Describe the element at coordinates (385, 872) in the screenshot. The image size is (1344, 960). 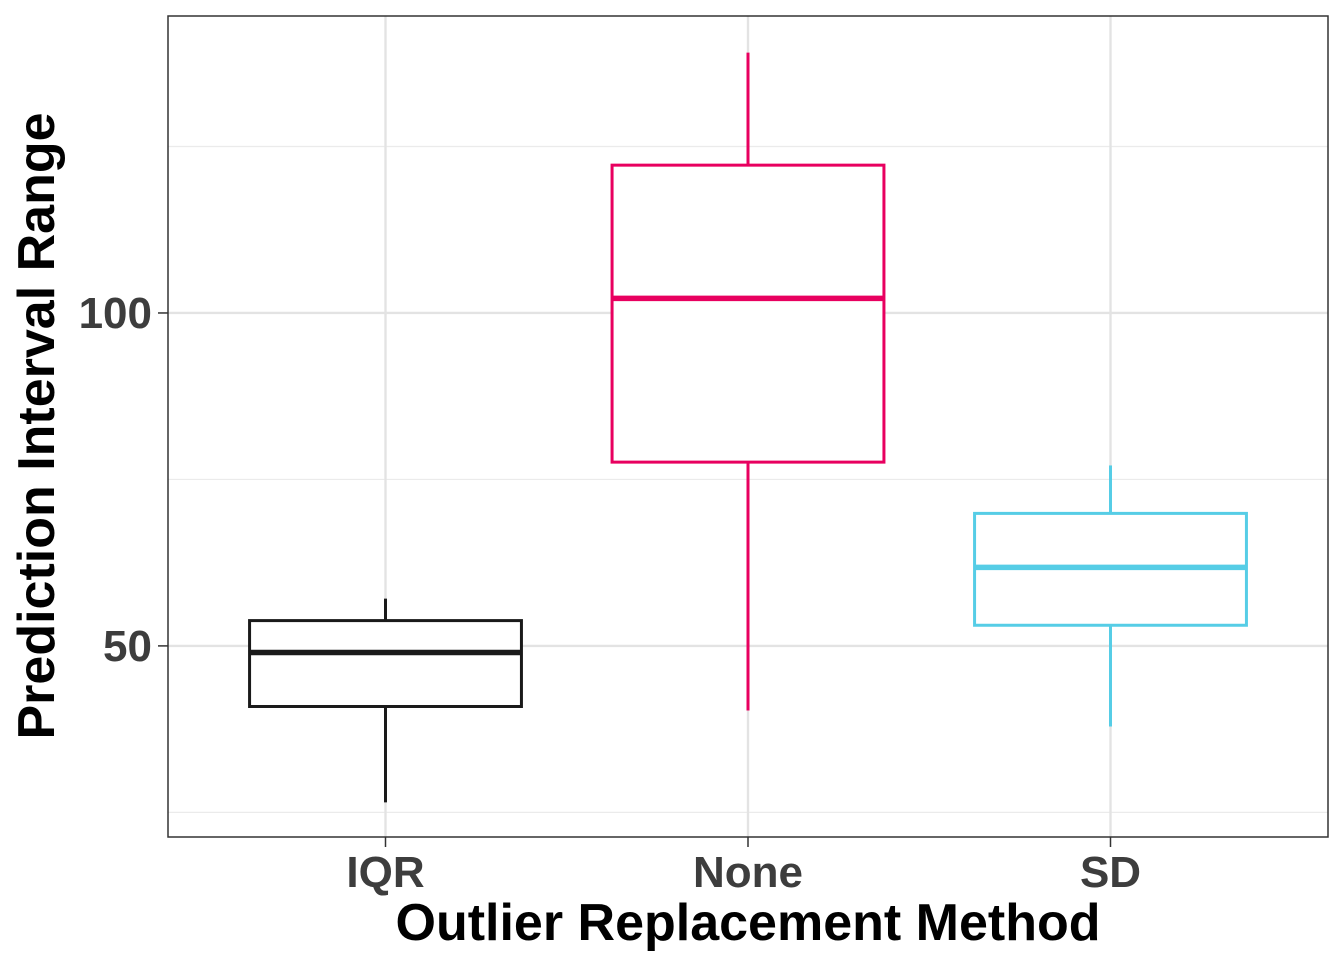
I see `x-tick-label: IQR` at that location.